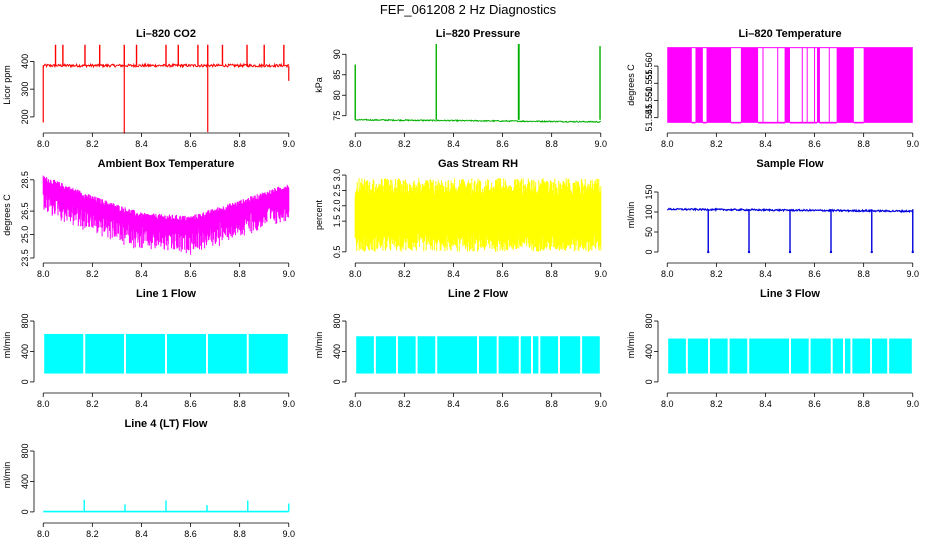 The width and height of the screenshot is (936, 540). I want to click on y-tick-label: 2.5, so click(337, 190).